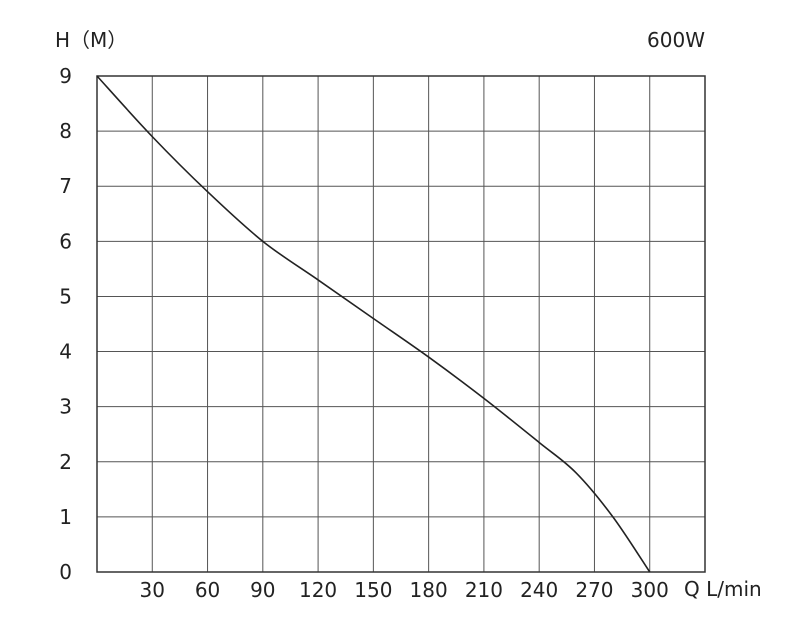  Describe the element at coordinates (65, 462) in the screenshot. I see `y-tick-label: 2` at that location.